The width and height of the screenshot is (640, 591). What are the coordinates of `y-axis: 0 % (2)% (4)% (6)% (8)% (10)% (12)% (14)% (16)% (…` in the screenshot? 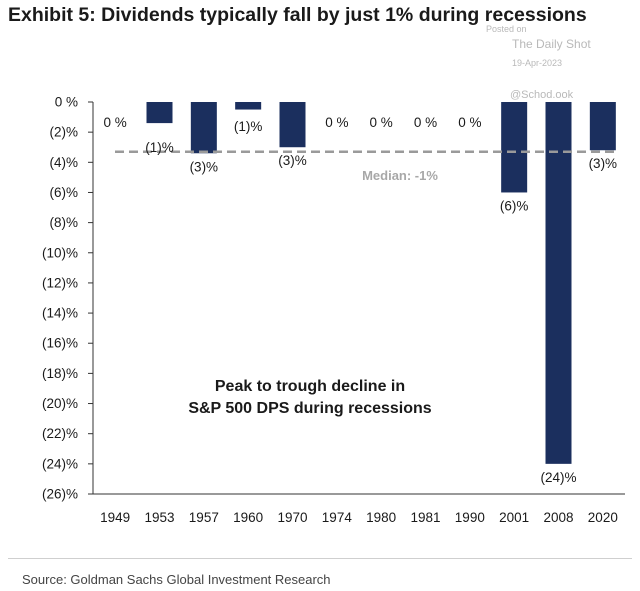 It's located at (68, 298).